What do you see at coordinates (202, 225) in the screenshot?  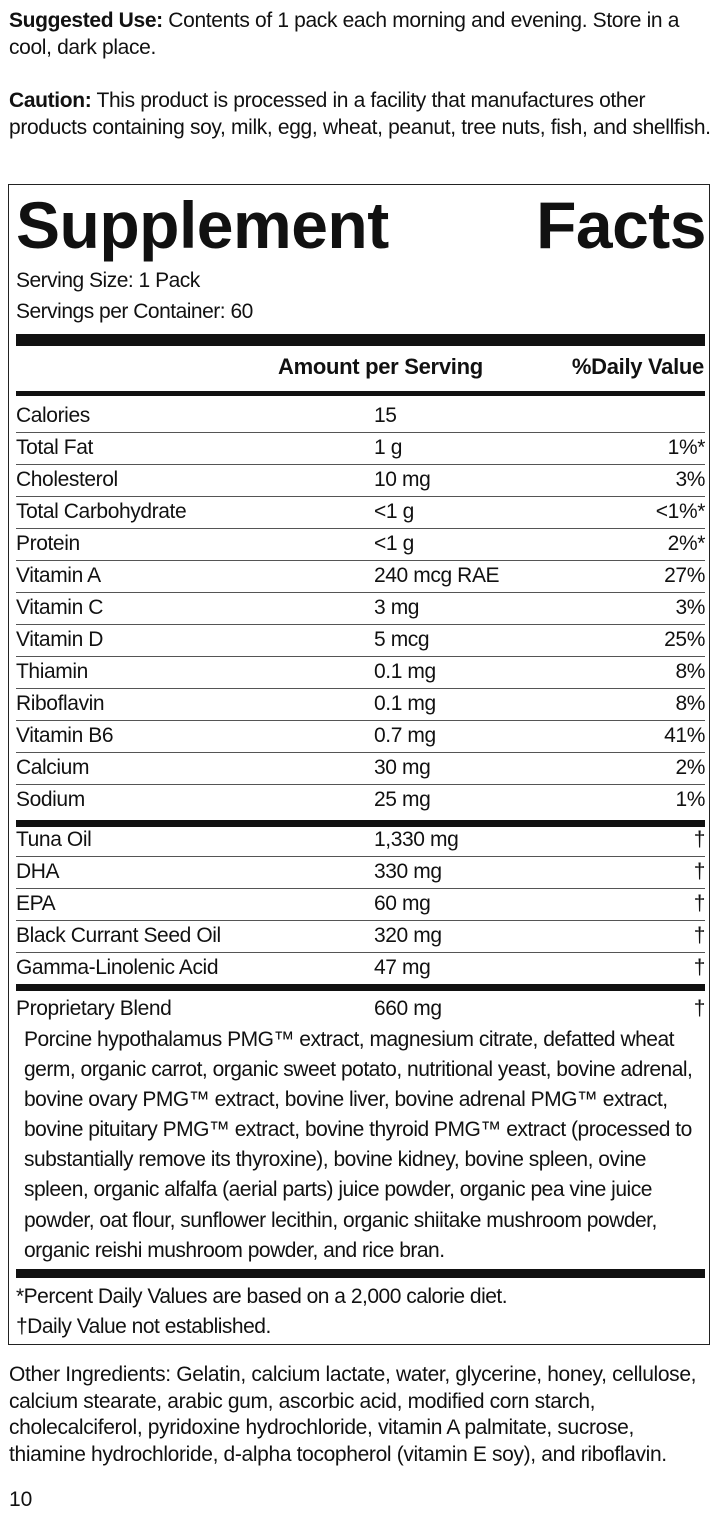 I see `facts-title-word-1: Supplement` at bounding box center [202, 225].